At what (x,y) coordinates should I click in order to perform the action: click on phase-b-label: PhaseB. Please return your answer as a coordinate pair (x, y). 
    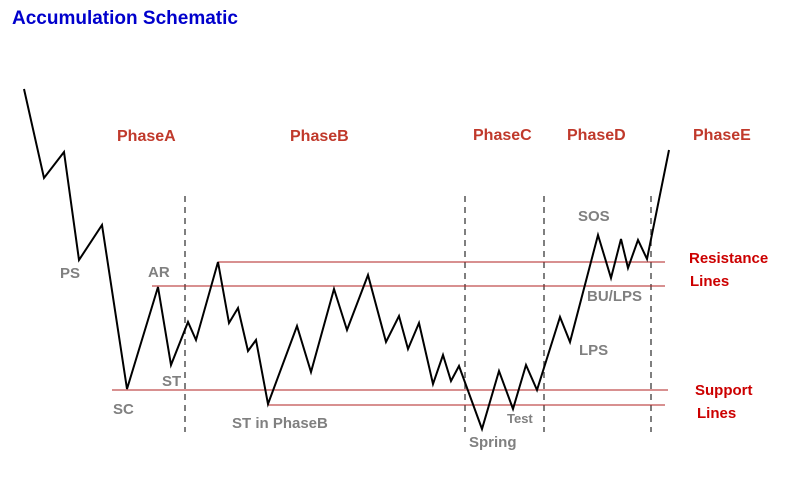
    Looking at the image, I should click on (319, 136).